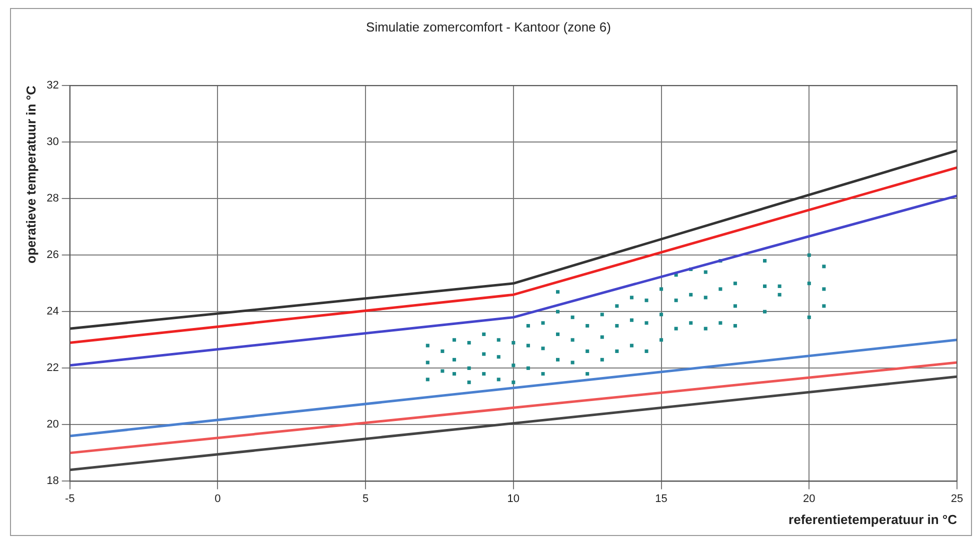  Describe the element at coordinates (809, 498) in the screenshot. I see `x-tick-label: 20` at that location.